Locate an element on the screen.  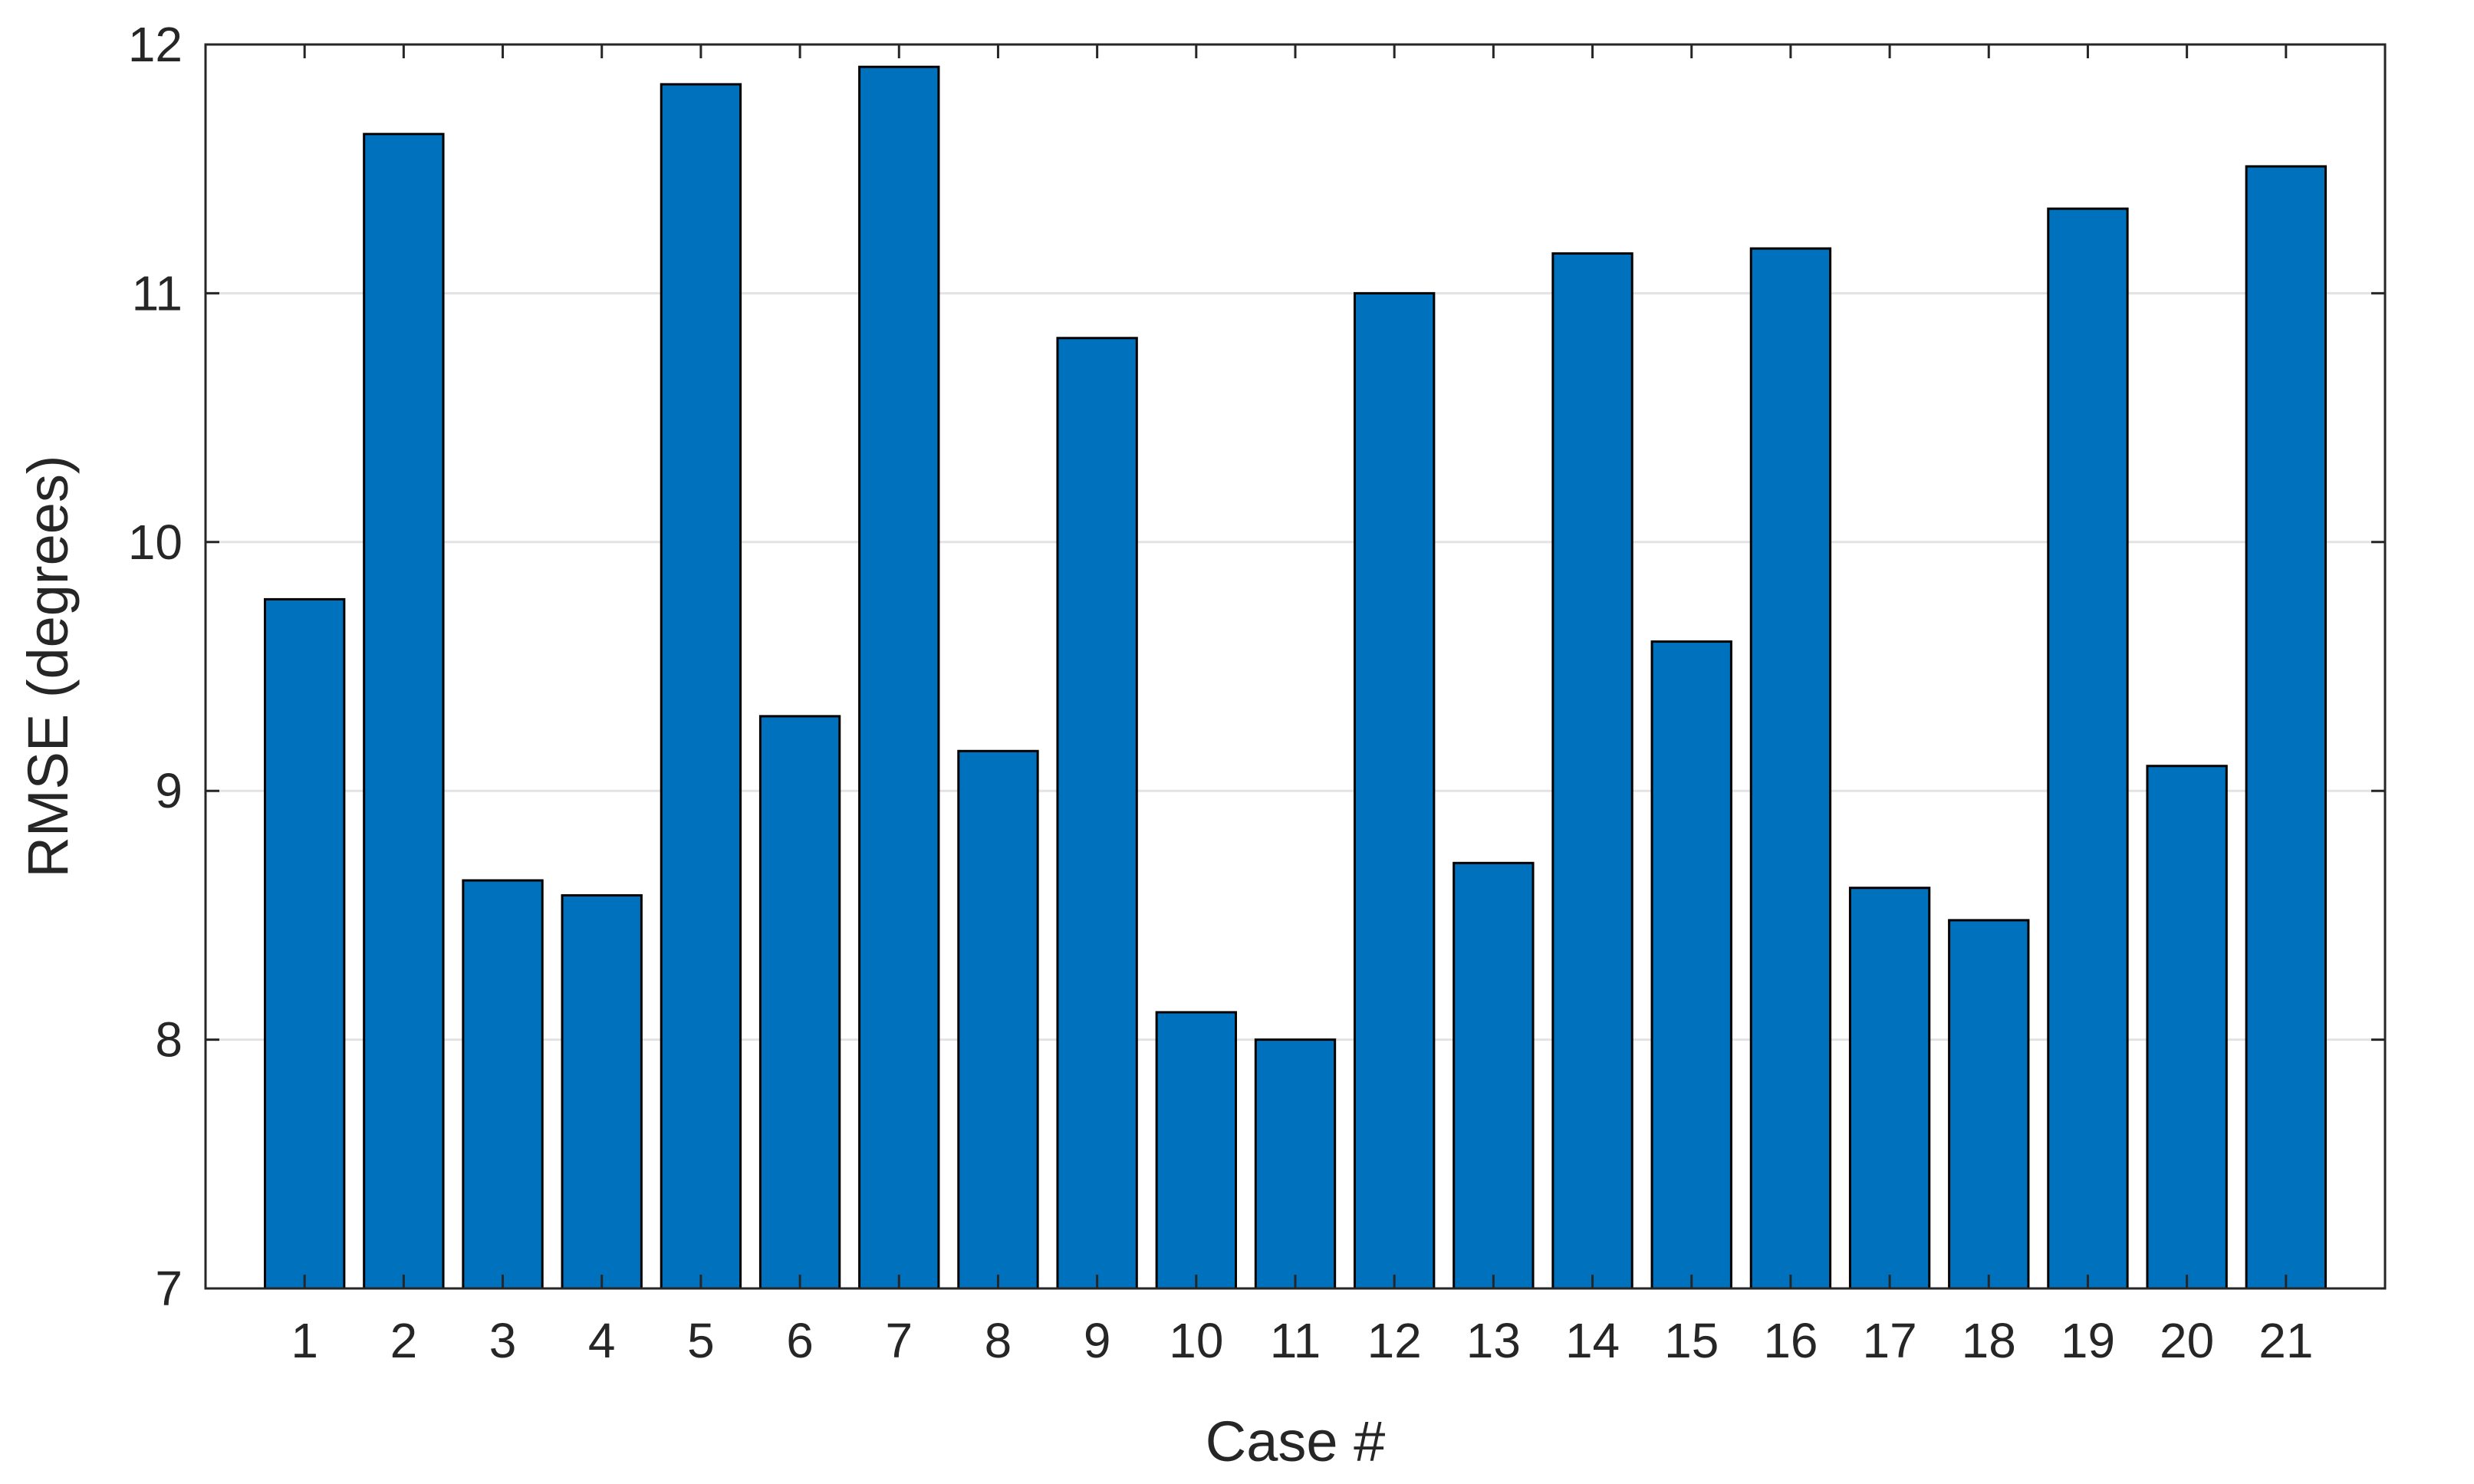
y-axis-label: RMSE (degrees) is located at coordinates (48, 666).